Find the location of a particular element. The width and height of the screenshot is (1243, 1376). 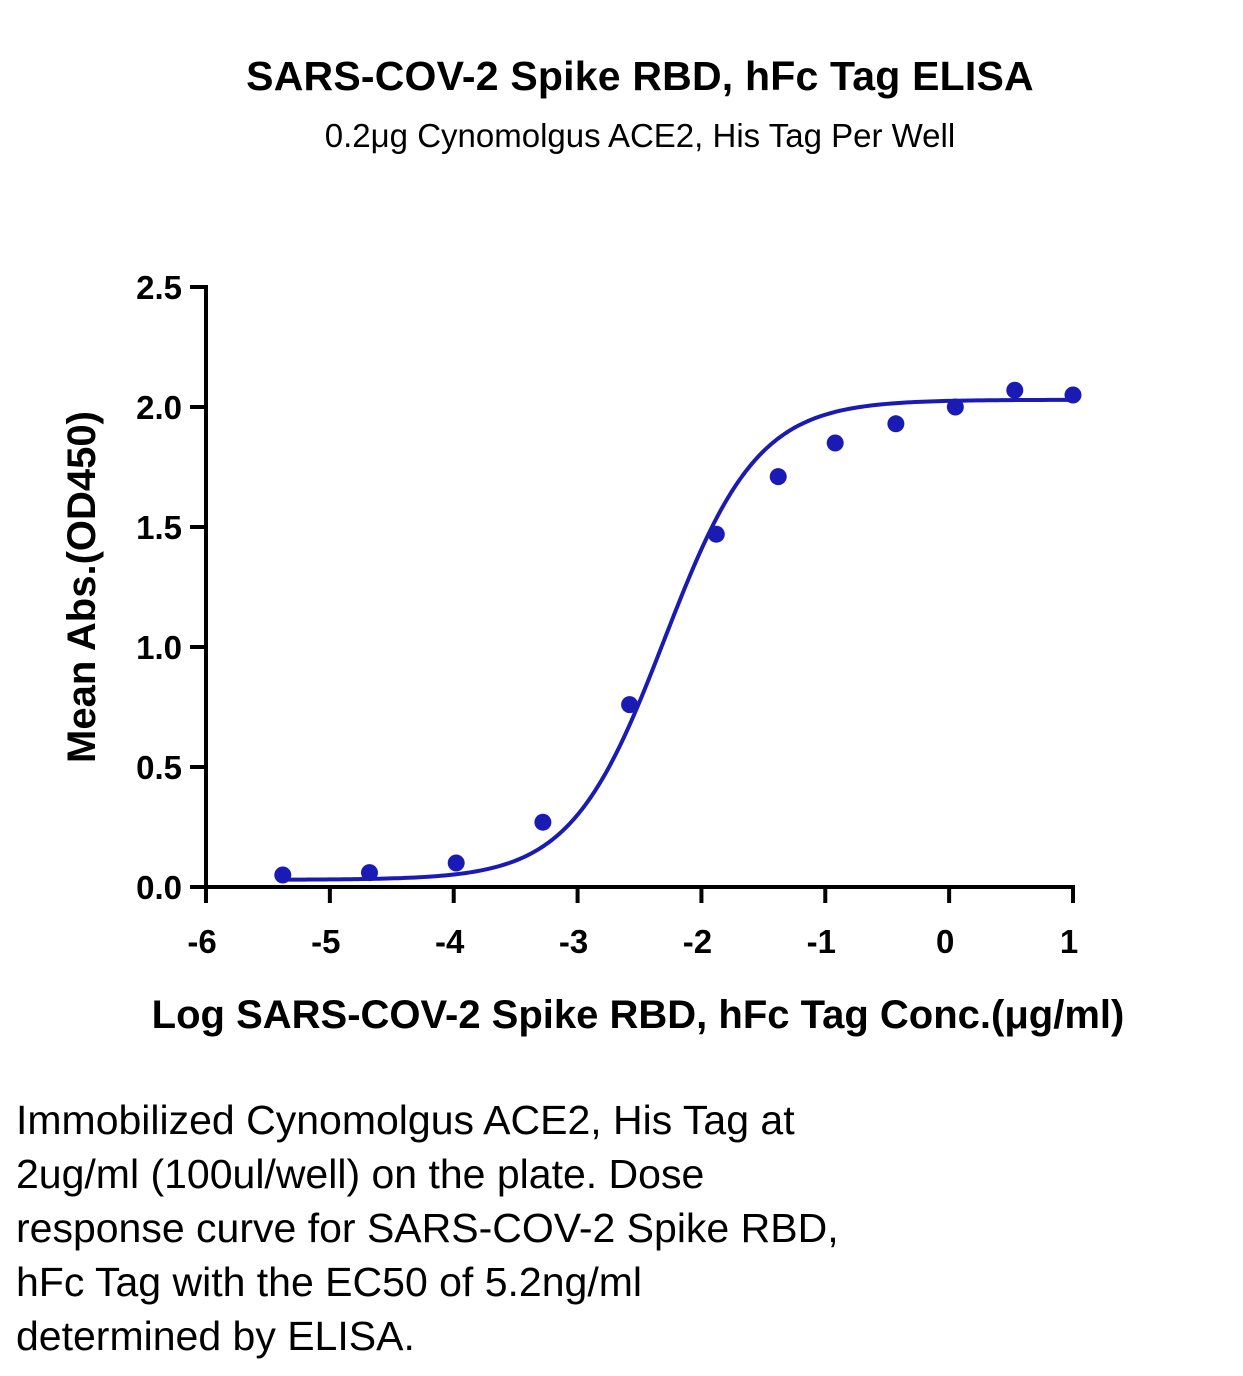

y-tick-label: 1.0 is located at coordinates (159, 647).